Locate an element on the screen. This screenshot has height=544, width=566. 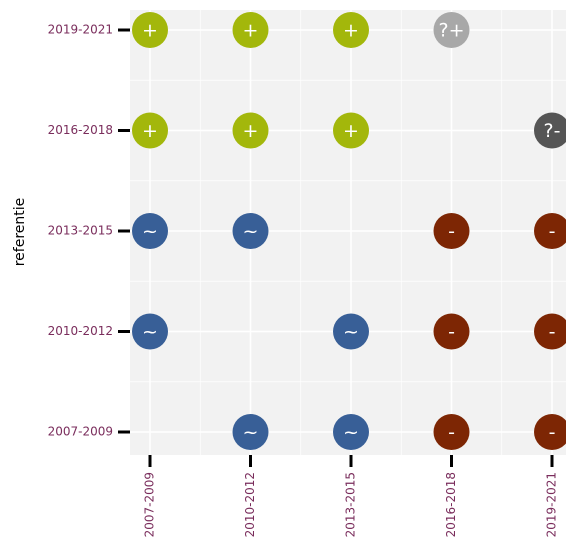
x-tick-label: 2016-2018 is located at coordinates (451, 504).